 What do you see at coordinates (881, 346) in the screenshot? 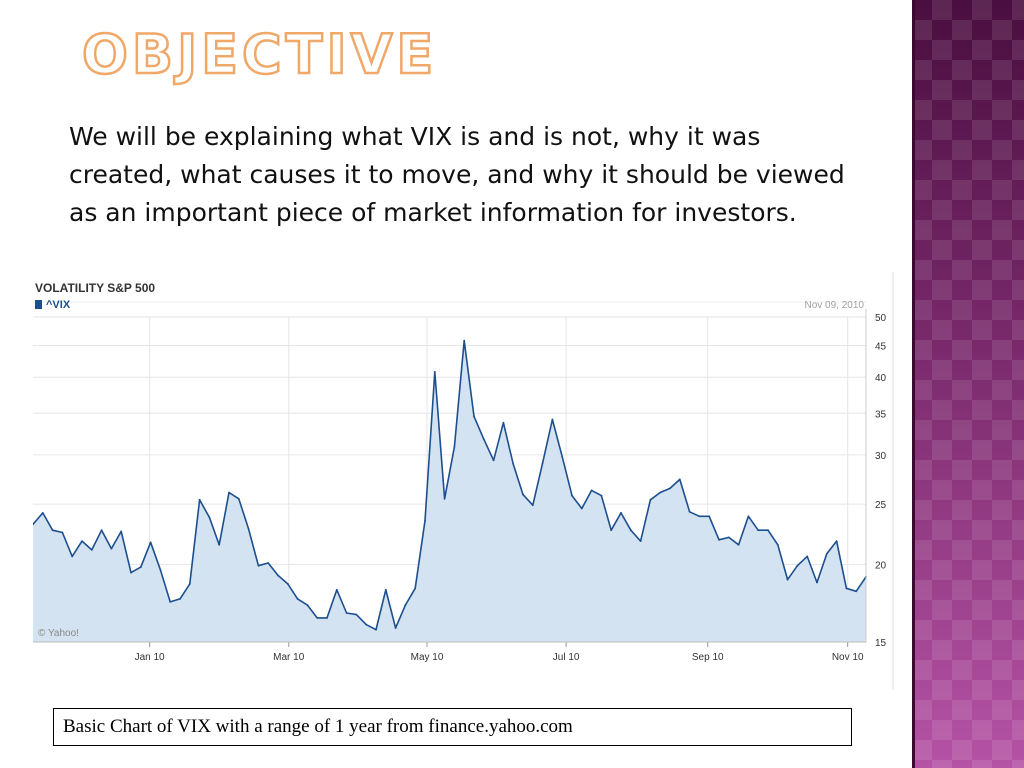
I see `y-tick-label: 45` at bounding box center [881, 346].